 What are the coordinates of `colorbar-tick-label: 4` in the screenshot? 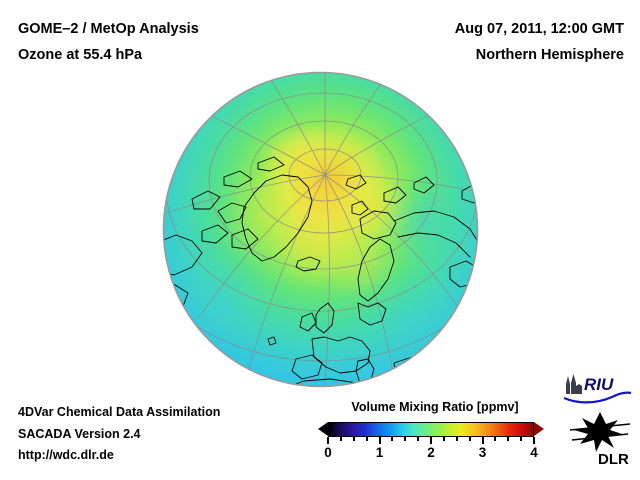 It's located at (534, 452).